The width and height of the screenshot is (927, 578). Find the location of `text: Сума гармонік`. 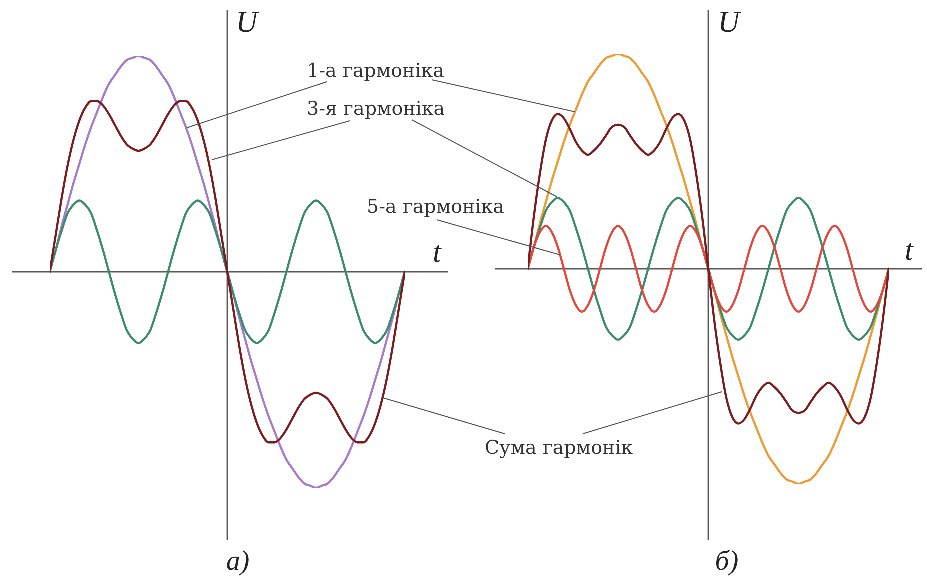

text: Сума гармонік is located at coordinates (559, 448).